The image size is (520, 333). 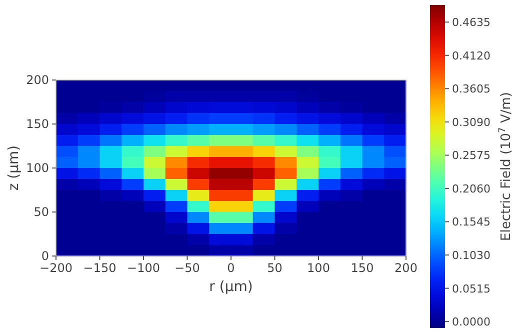 I want to click on y-tick-label: 200, so click(x=37, y=80).